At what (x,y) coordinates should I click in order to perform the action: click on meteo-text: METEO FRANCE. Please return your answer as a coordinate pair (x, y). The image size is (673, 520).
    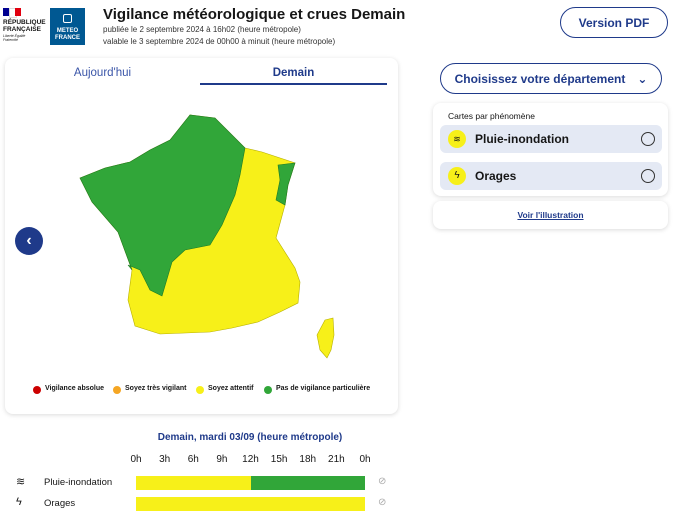
    Looking at the image, I should click on (67, 34).